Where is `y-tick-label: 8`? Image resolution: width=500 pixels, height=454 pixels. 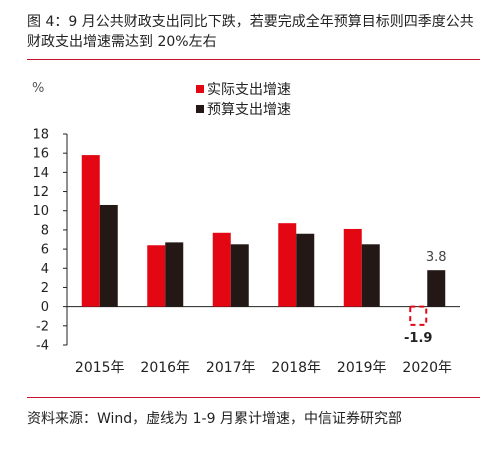
y-tick-label: 8 is located at coordinates (45, 230).